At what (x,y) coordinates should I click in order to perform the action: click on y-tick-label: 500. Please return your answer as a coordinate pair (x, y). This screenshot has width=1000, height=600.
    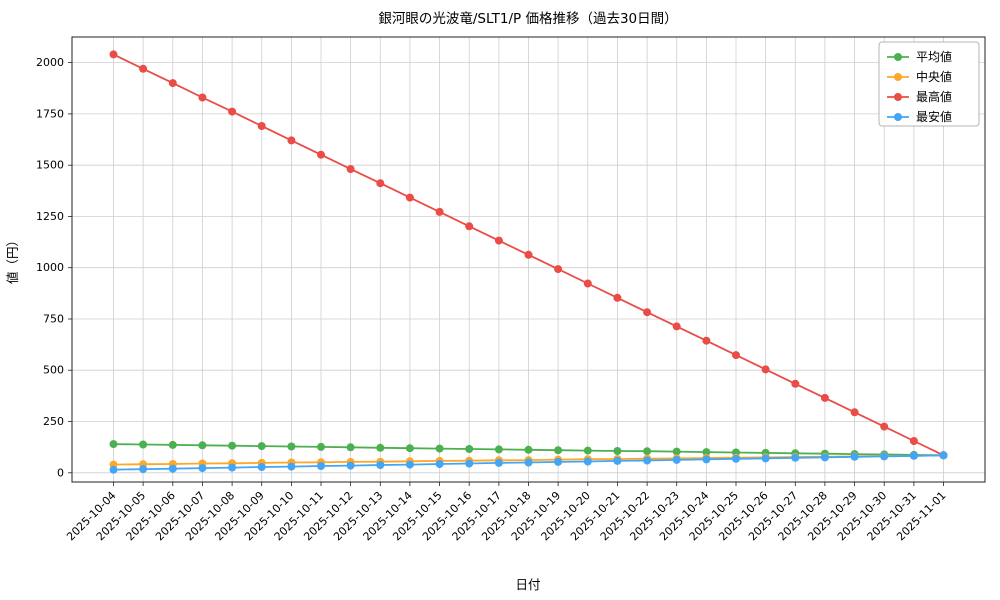
    Looking at the image, I should click on (53, 370).